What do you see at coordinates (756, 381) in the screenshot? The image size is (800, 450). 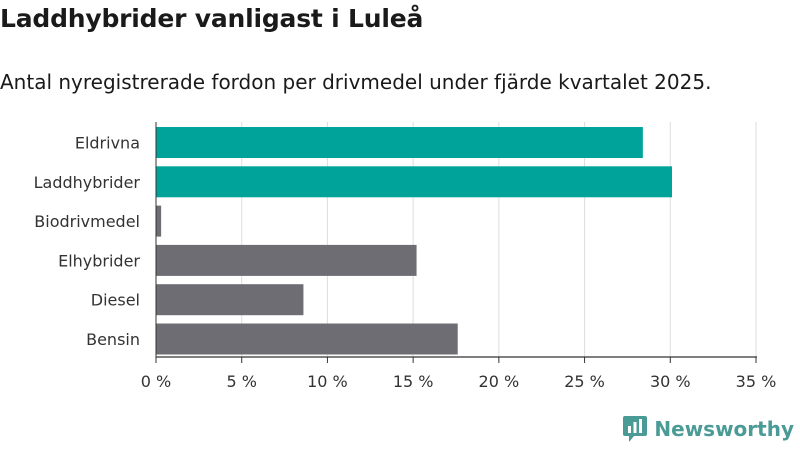 I see `x-tick-label: 35 %` at bounding box center [756, 381].